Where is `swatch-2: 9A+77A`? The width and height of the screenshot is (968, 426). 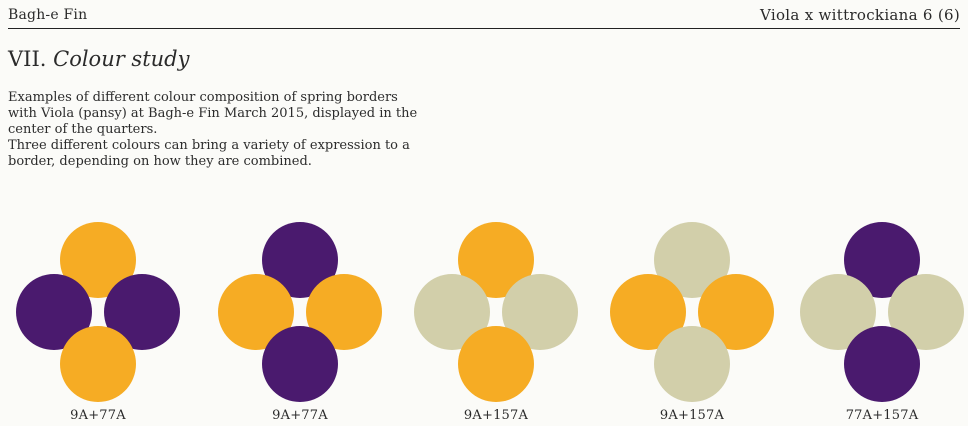 swatch-2: 9A+77A is located at coordinates (300, 316).